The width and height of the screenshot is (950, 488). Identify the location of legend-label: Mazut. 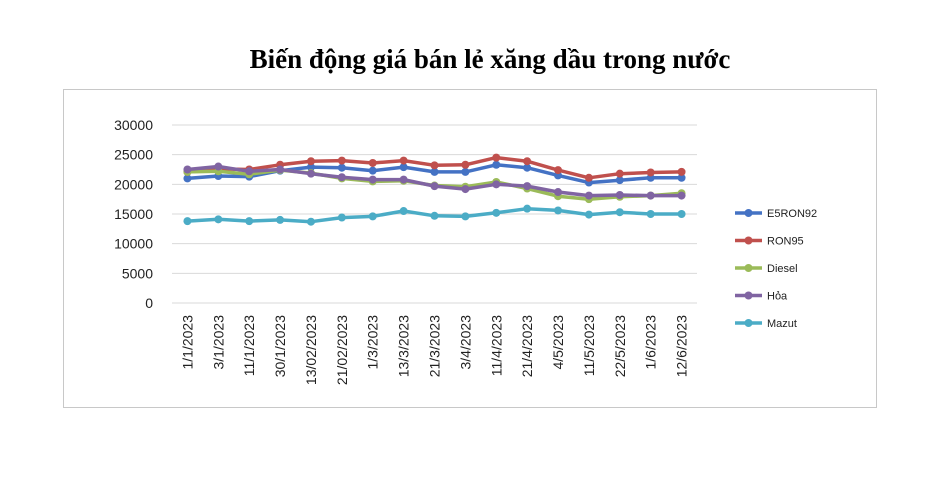
(782, 324).